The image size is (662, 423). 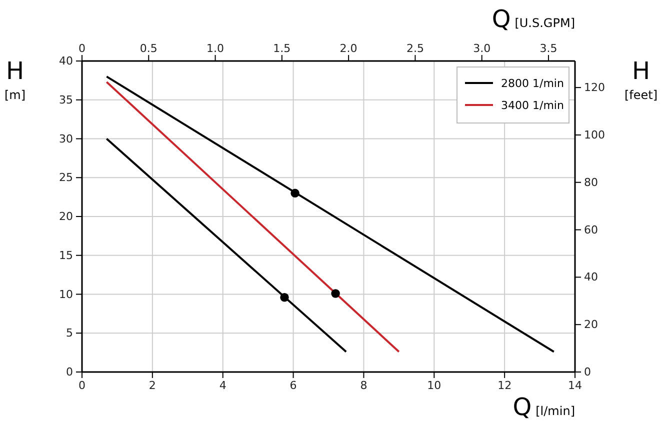 What do you see at coordinates (533, 19) in the screenshot?
I see `x2-axis-title: Q [U.S.GPM]` at bounding box center [533, 19].